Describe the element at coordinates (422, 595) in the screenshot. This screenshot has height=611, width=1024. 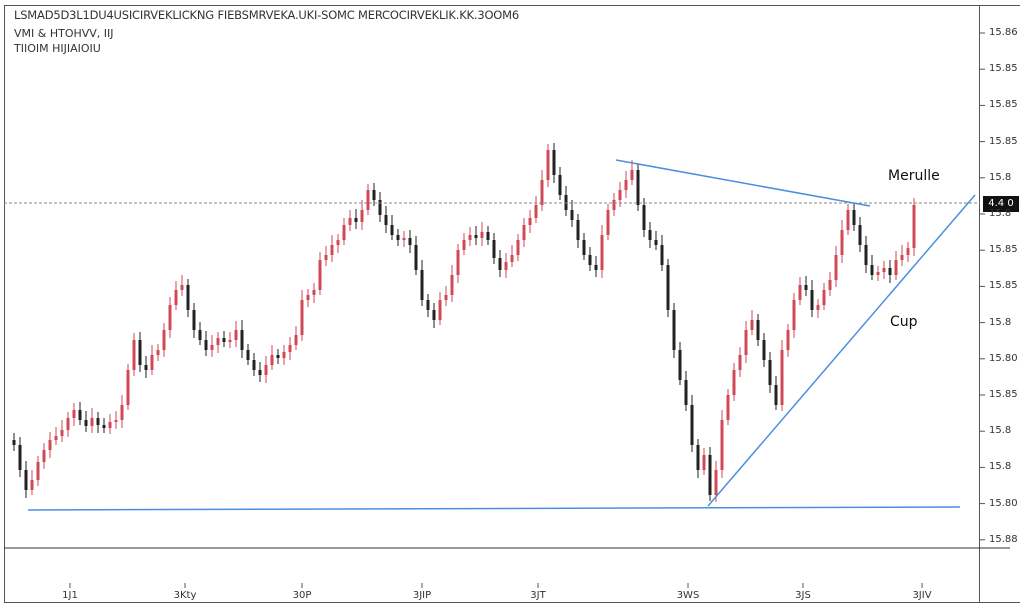
I see `x-tick-label: 3JIP` at that location.